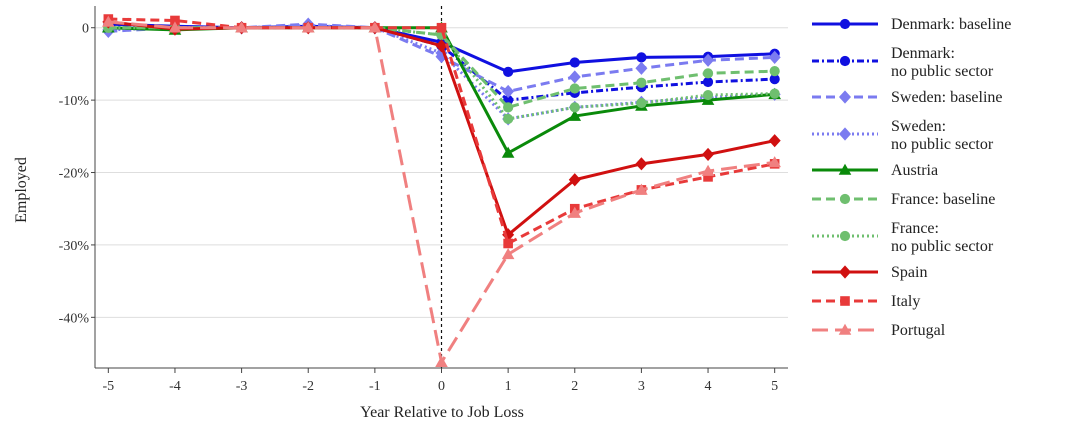  Describe the element at coordinates (641, 386) in the screenshot. I see `x-tick-label: 3` at that location.